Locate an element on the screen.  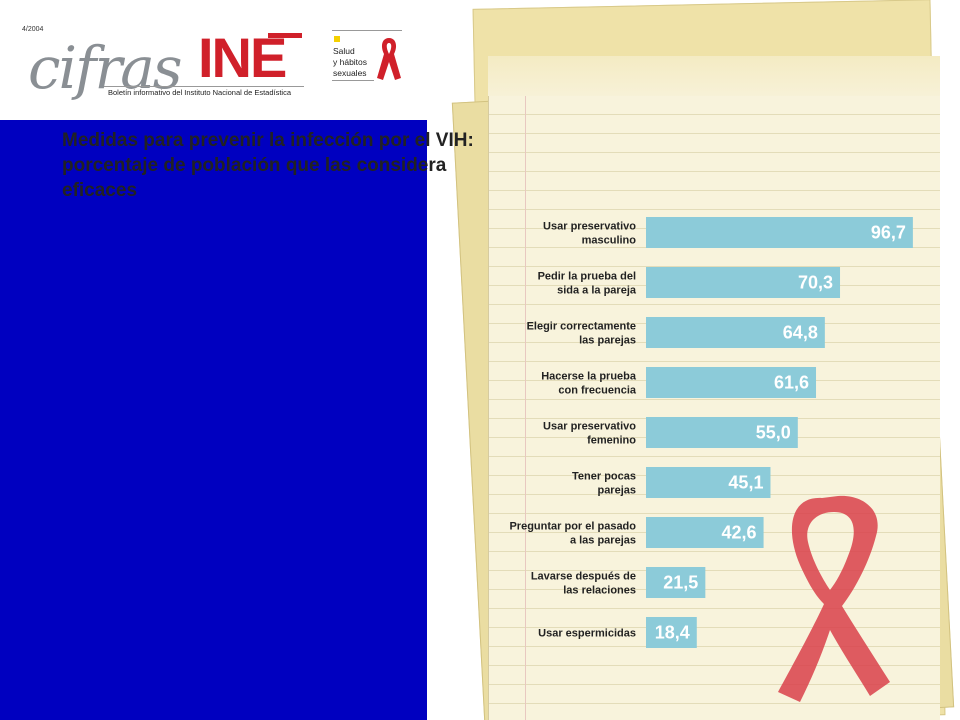
bar-value-label: 70,3 is located at coordinates (815, 283).